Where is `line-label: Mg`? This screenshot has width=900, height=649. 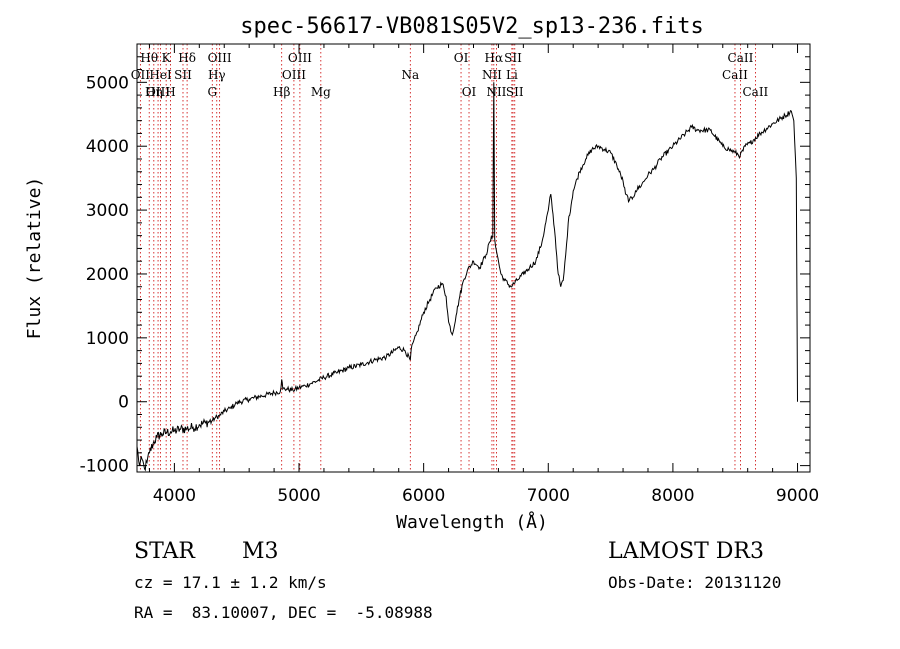
line-label: Mg is located at coordinates (321, 92).